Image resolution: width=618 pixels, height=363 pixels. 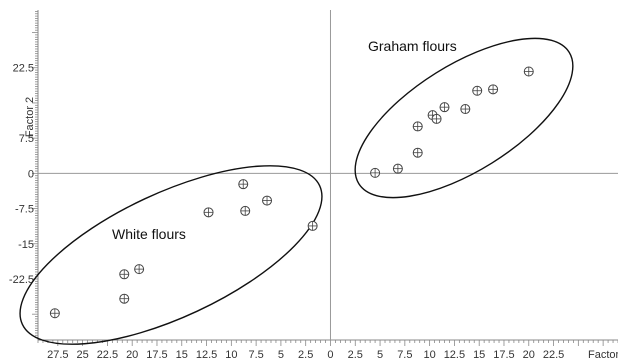 I want to click on x-tick-label: 25, so click(x=82, y=355).